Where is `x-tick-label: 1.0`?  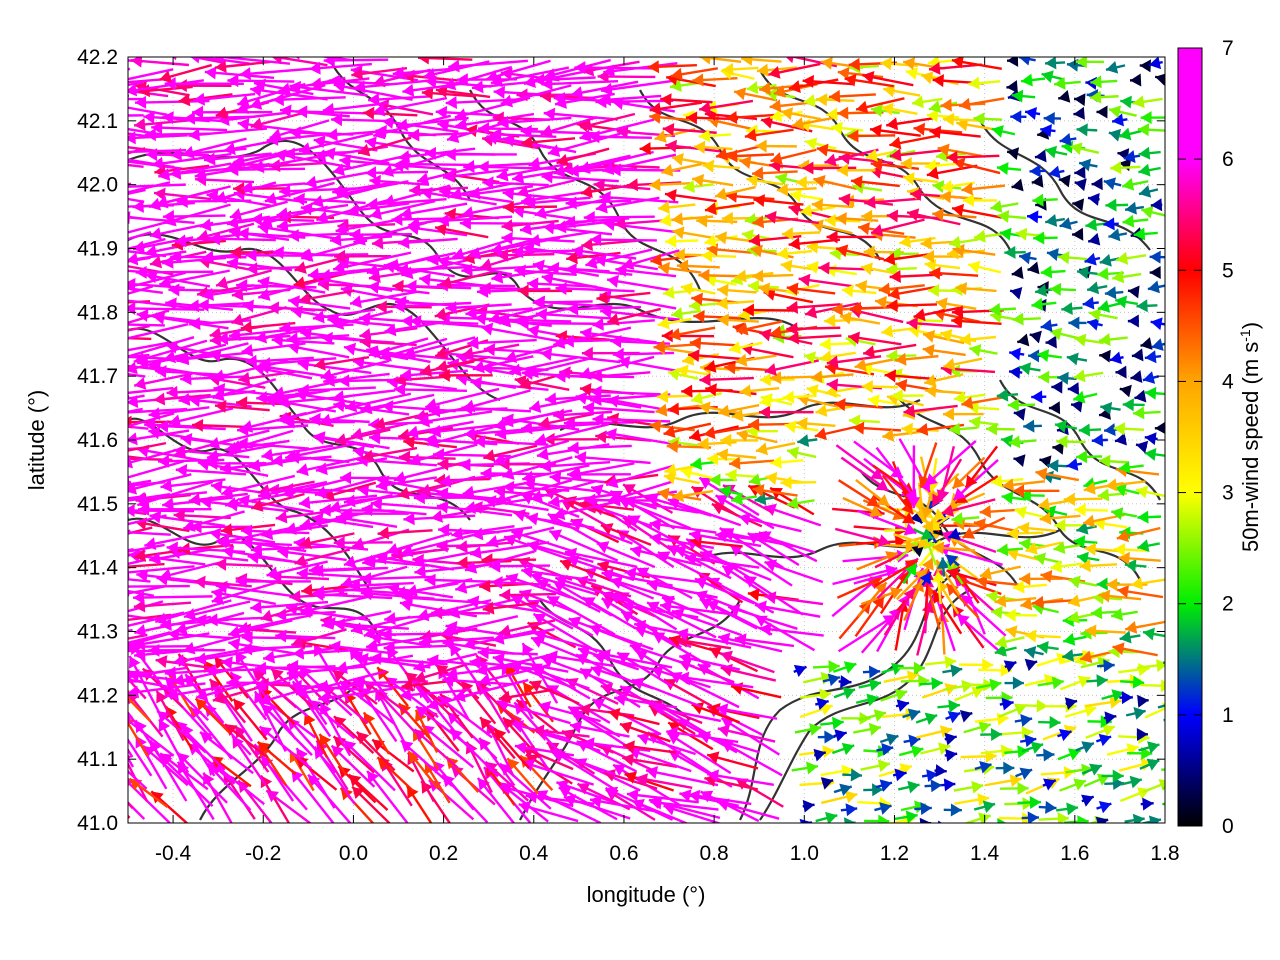 x-tick-label: 1.0 is located at coordinates (804, 853).